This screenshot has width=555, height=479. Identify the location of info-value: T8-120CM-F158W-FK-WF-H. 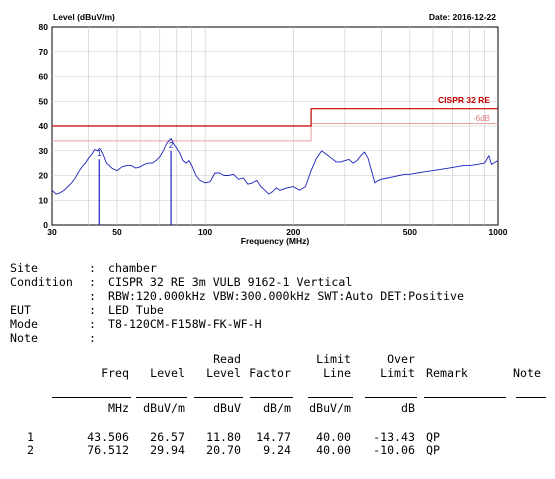
(185, 324).